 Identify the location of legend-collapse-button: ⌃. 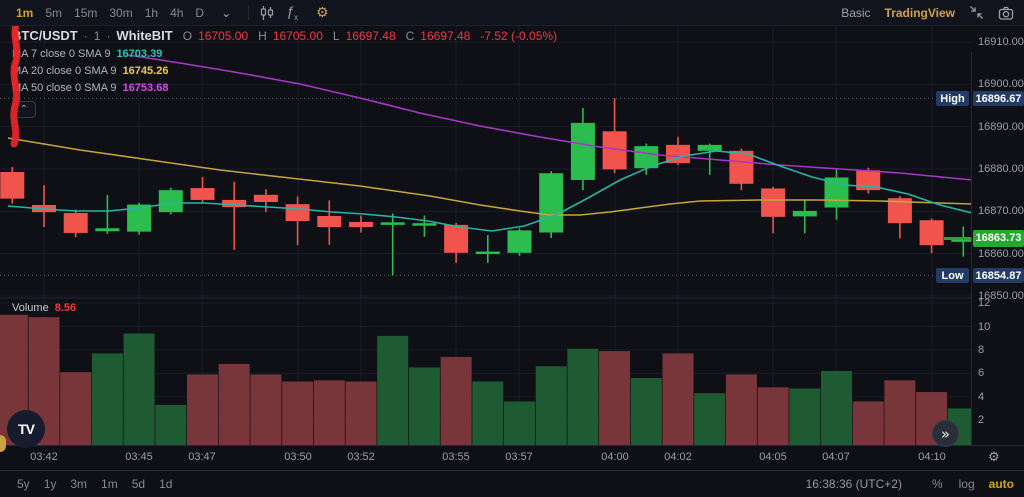
(24, 109).